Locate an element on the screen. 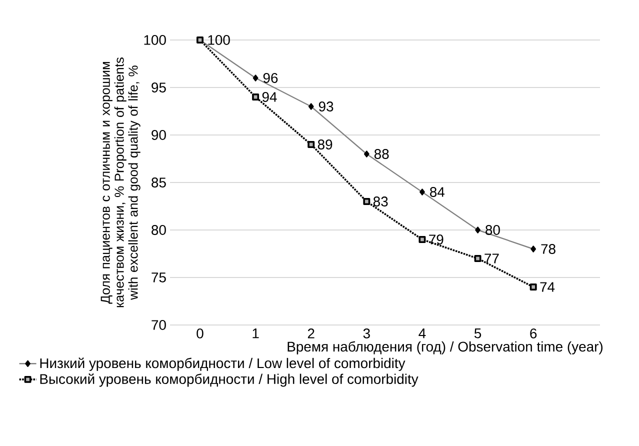  x-tick-label: 2 is located at coordinates (311, 333).